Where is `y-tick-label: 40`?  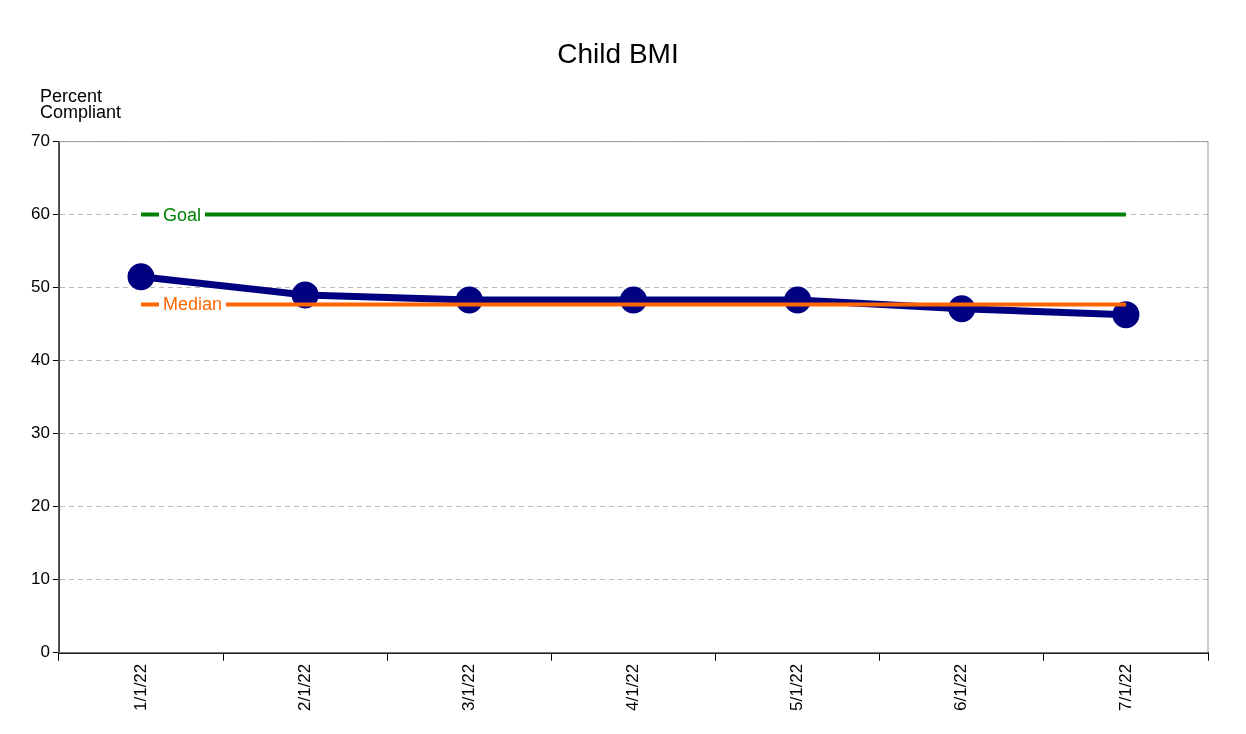 y-tick-label: 40 is located at coordinates (40, 360).